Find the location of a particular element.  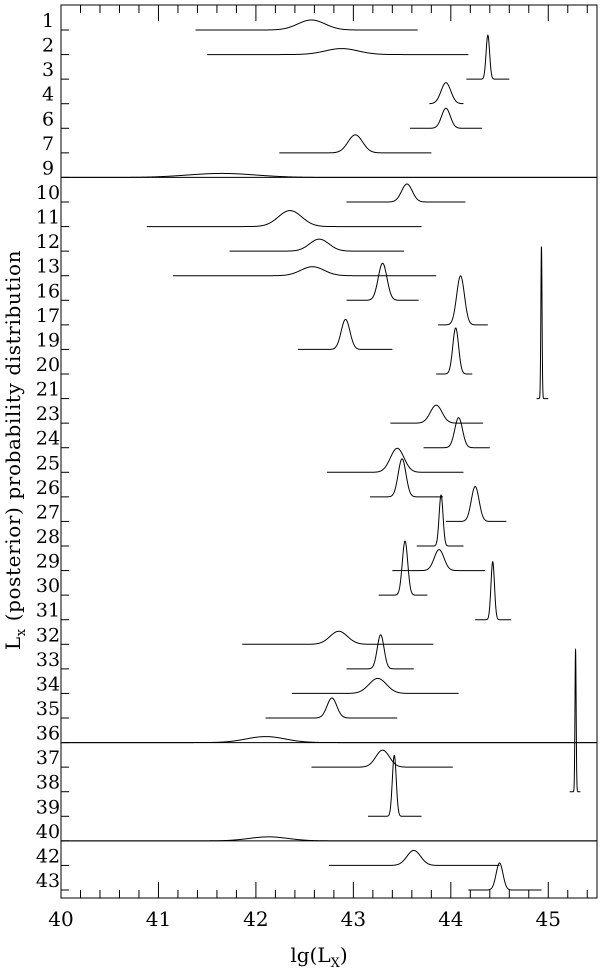

series-label-37: 37 is located at coordinates (48, 758).